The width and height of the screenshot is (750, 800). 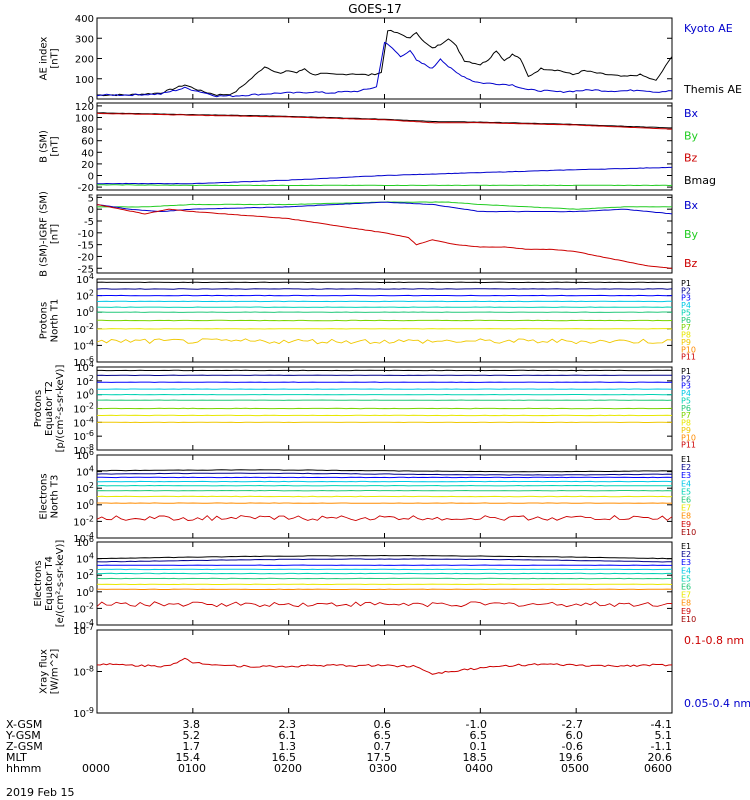 I want to click on y-axis-label: B (SM)-IGRF (SM), so click(x=44, y=234).